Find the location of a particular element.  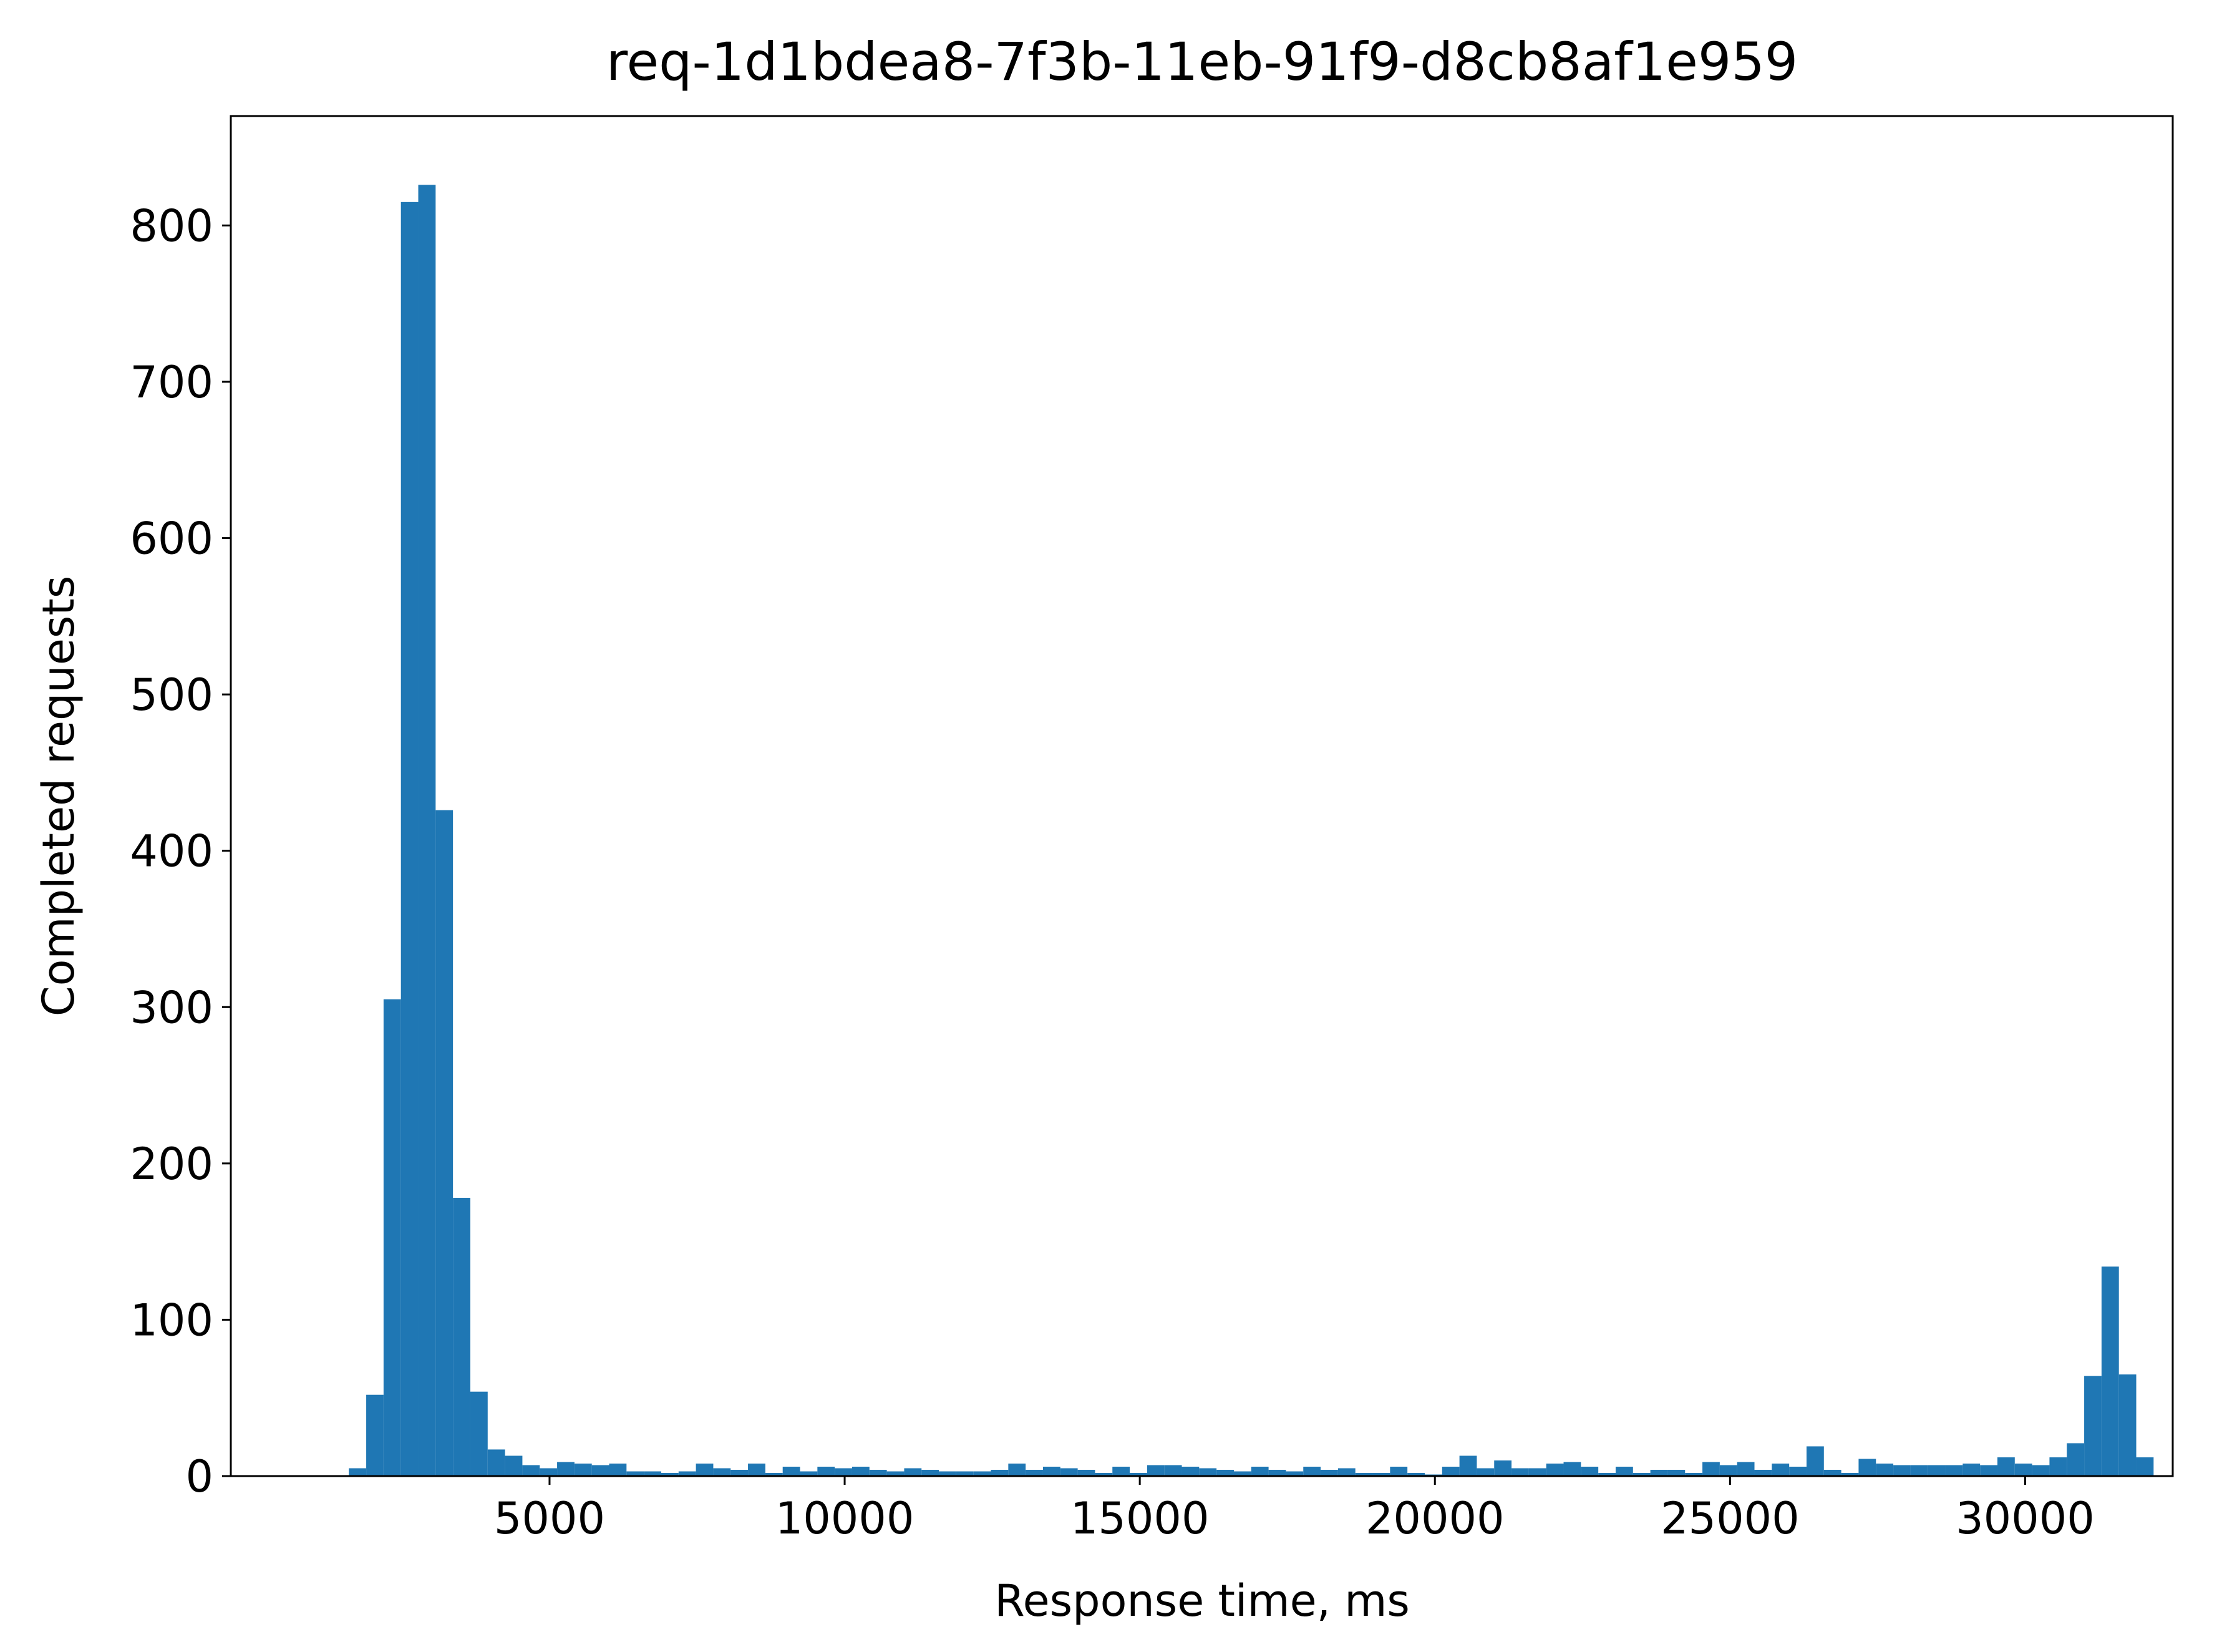

x-tick-label: 30000 is located at coordinates (2025, 1519).